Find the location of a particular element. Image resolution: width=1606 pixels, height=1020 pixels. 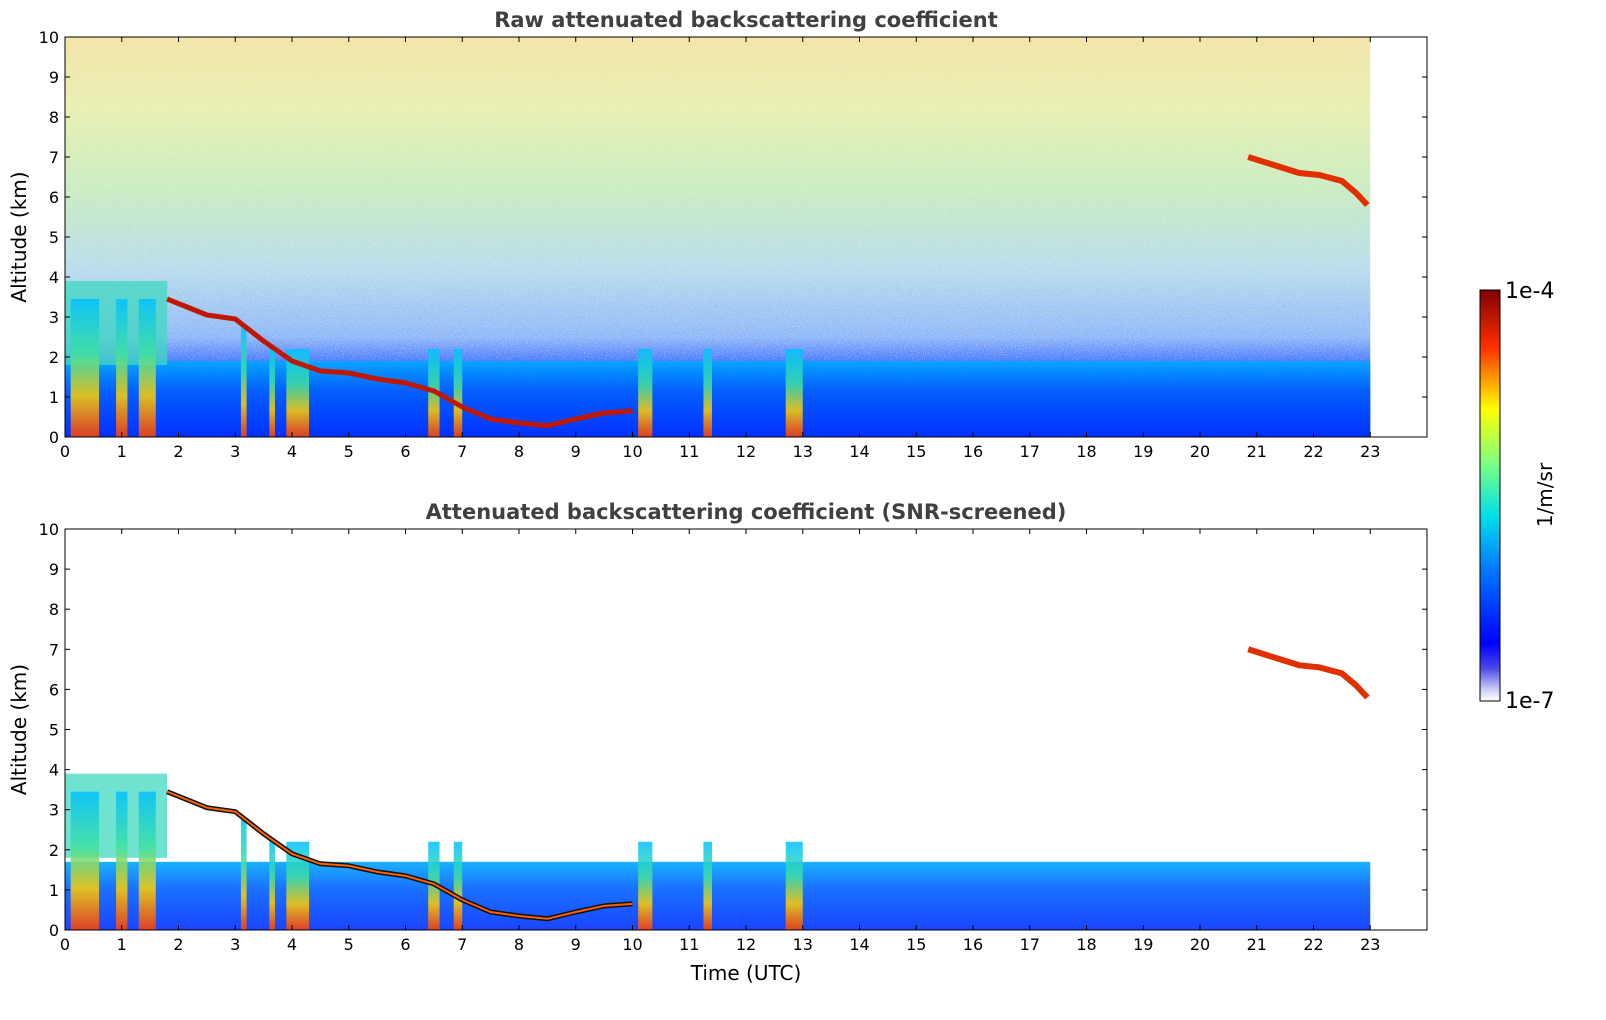

y-tick-label: 9 is located at coordinates (54, 569).